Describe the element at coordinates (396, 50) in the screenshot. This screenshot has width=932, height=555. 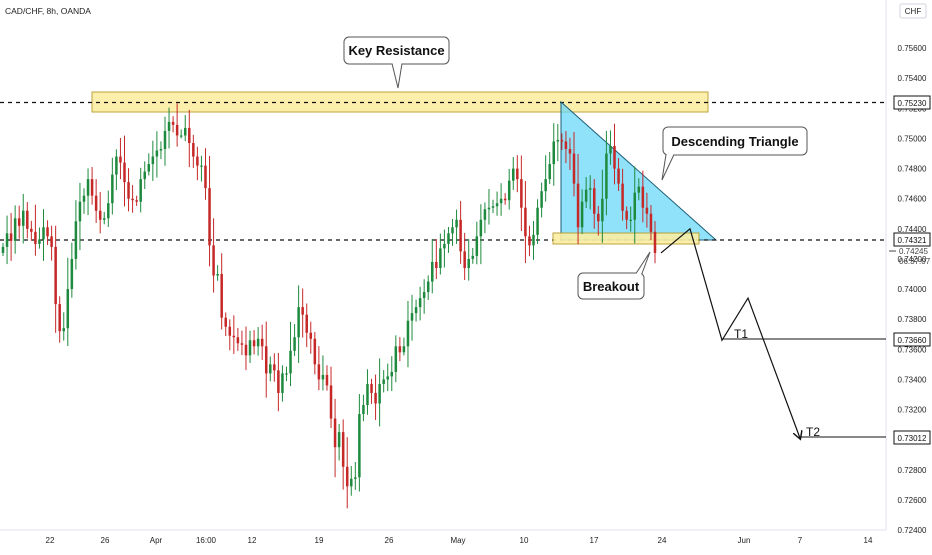
I see `key-resistance-label: Key Resistance` at that location.